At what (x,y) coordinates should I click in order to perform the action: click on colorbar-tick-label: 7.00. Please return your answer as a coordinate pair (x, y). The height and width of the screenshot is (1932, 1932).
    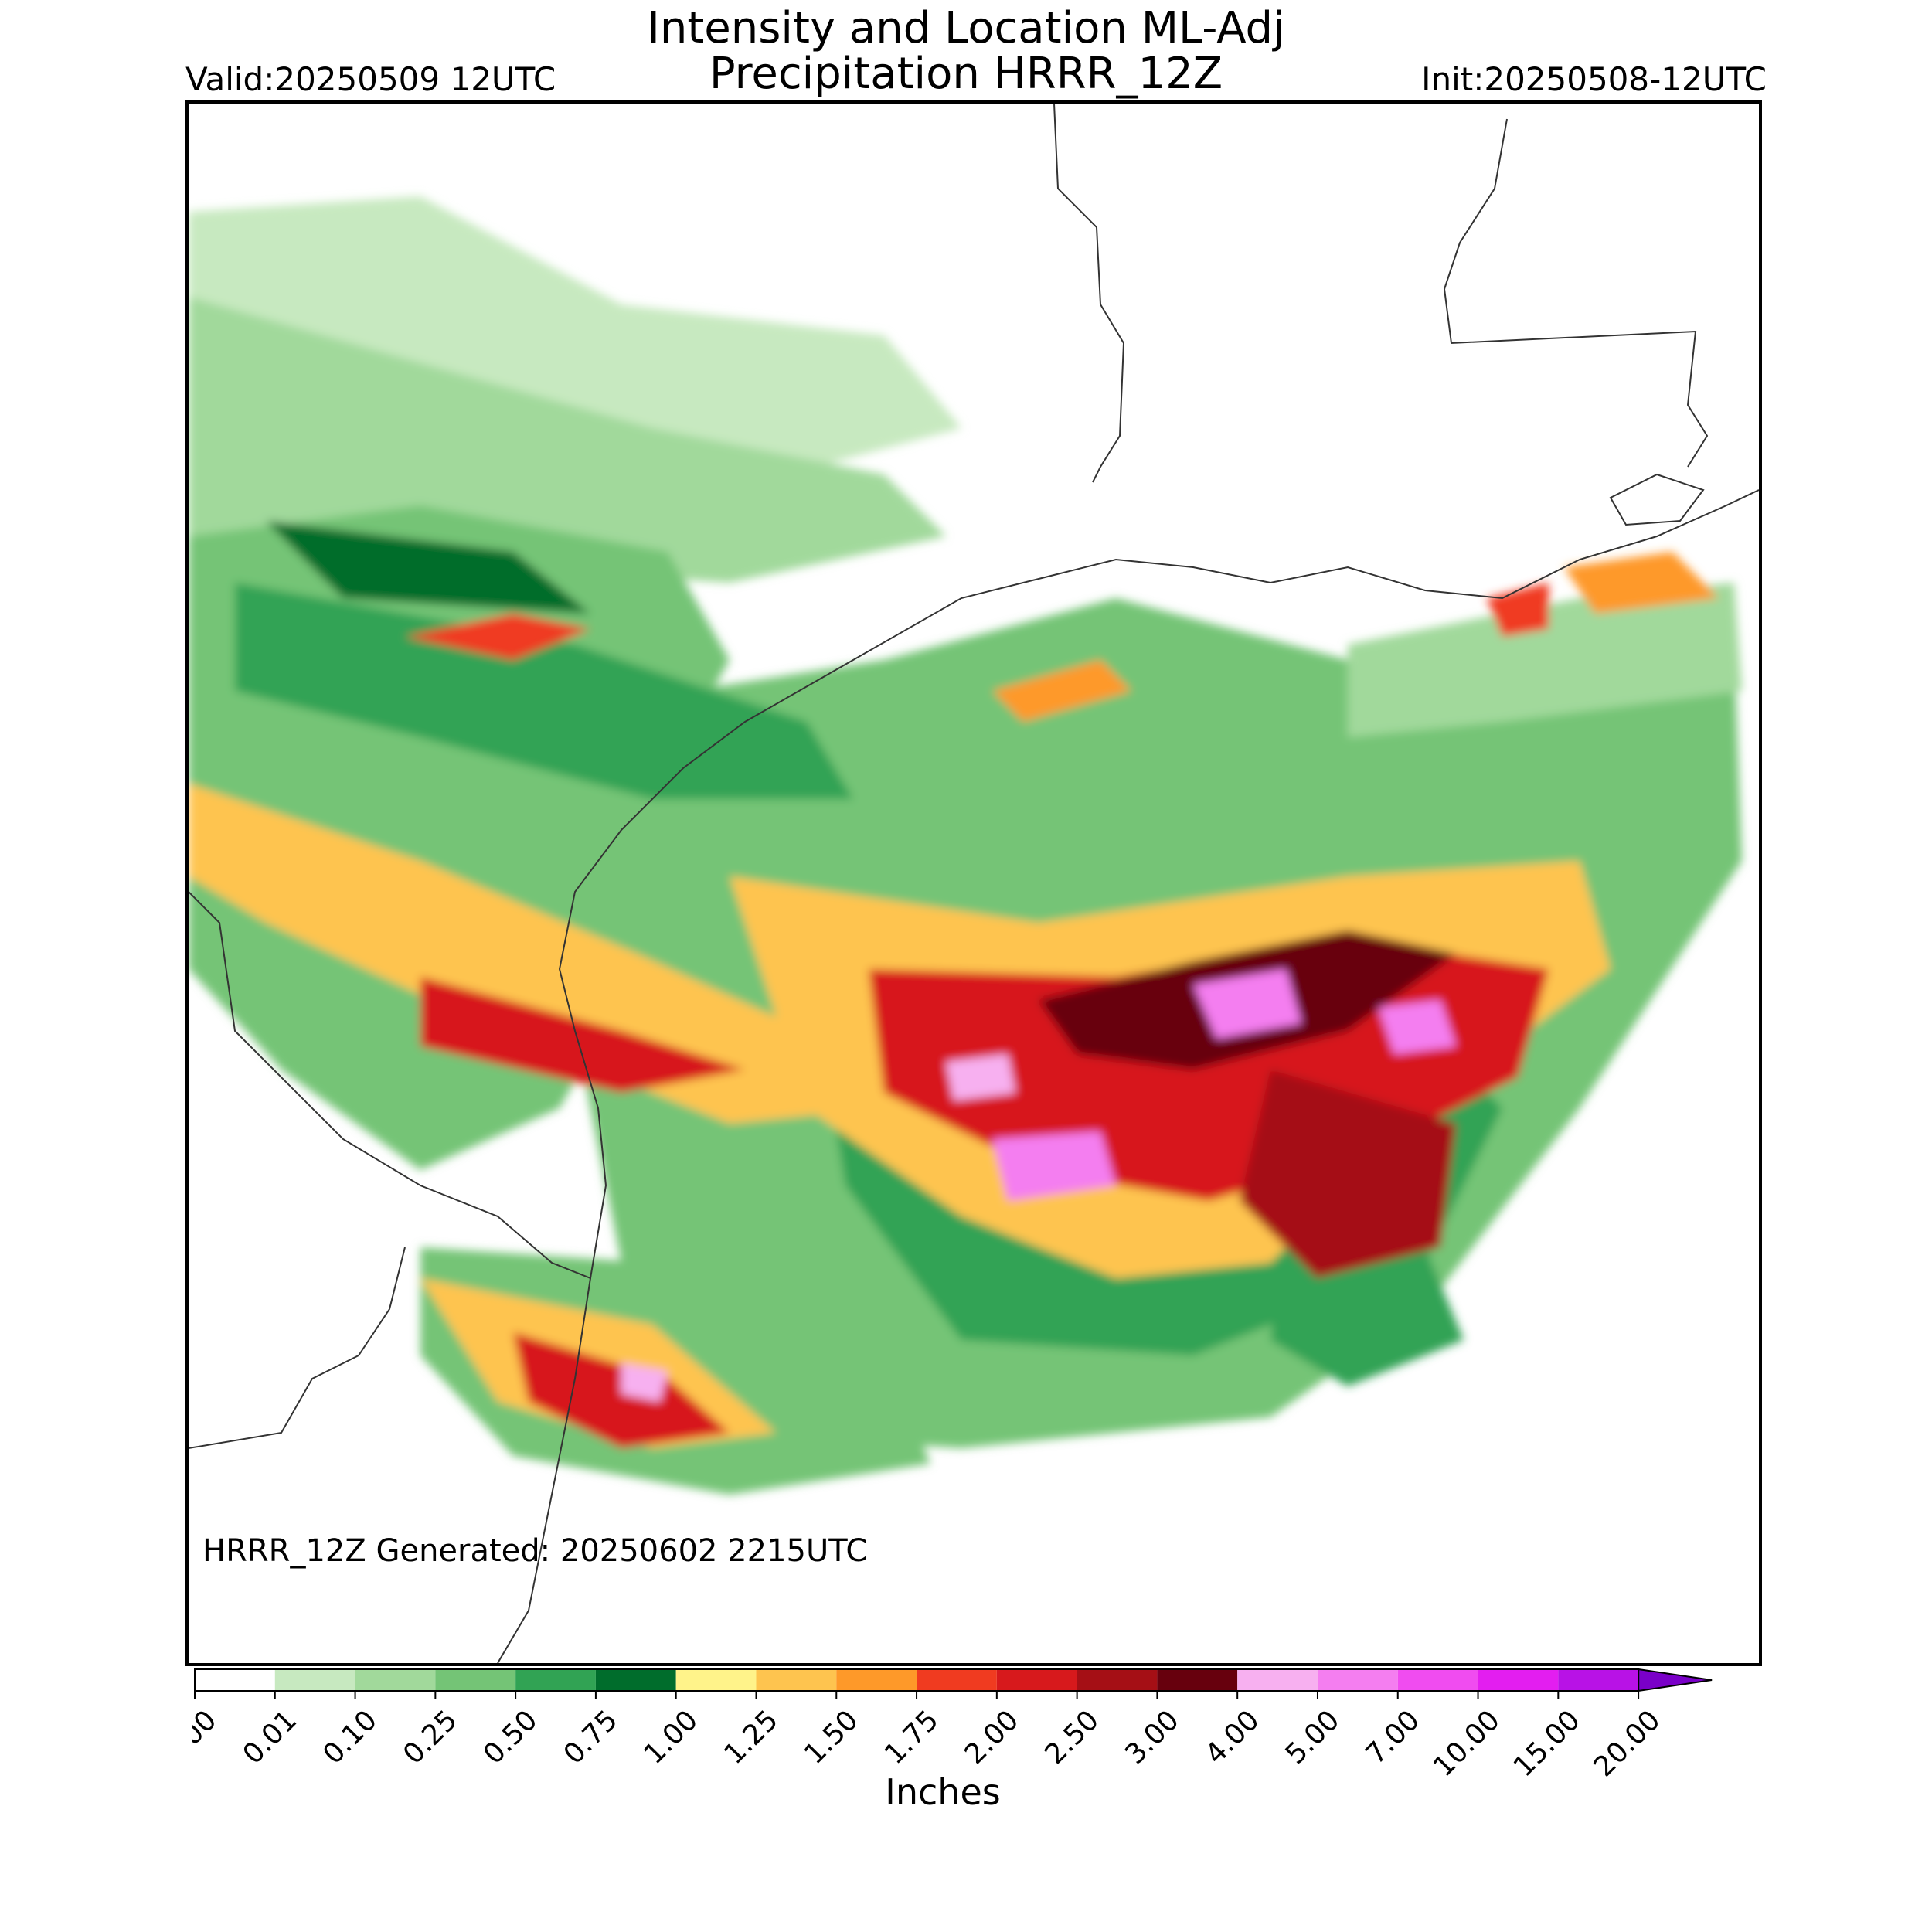
    Looking at the image, I should click on (1393, 1737).